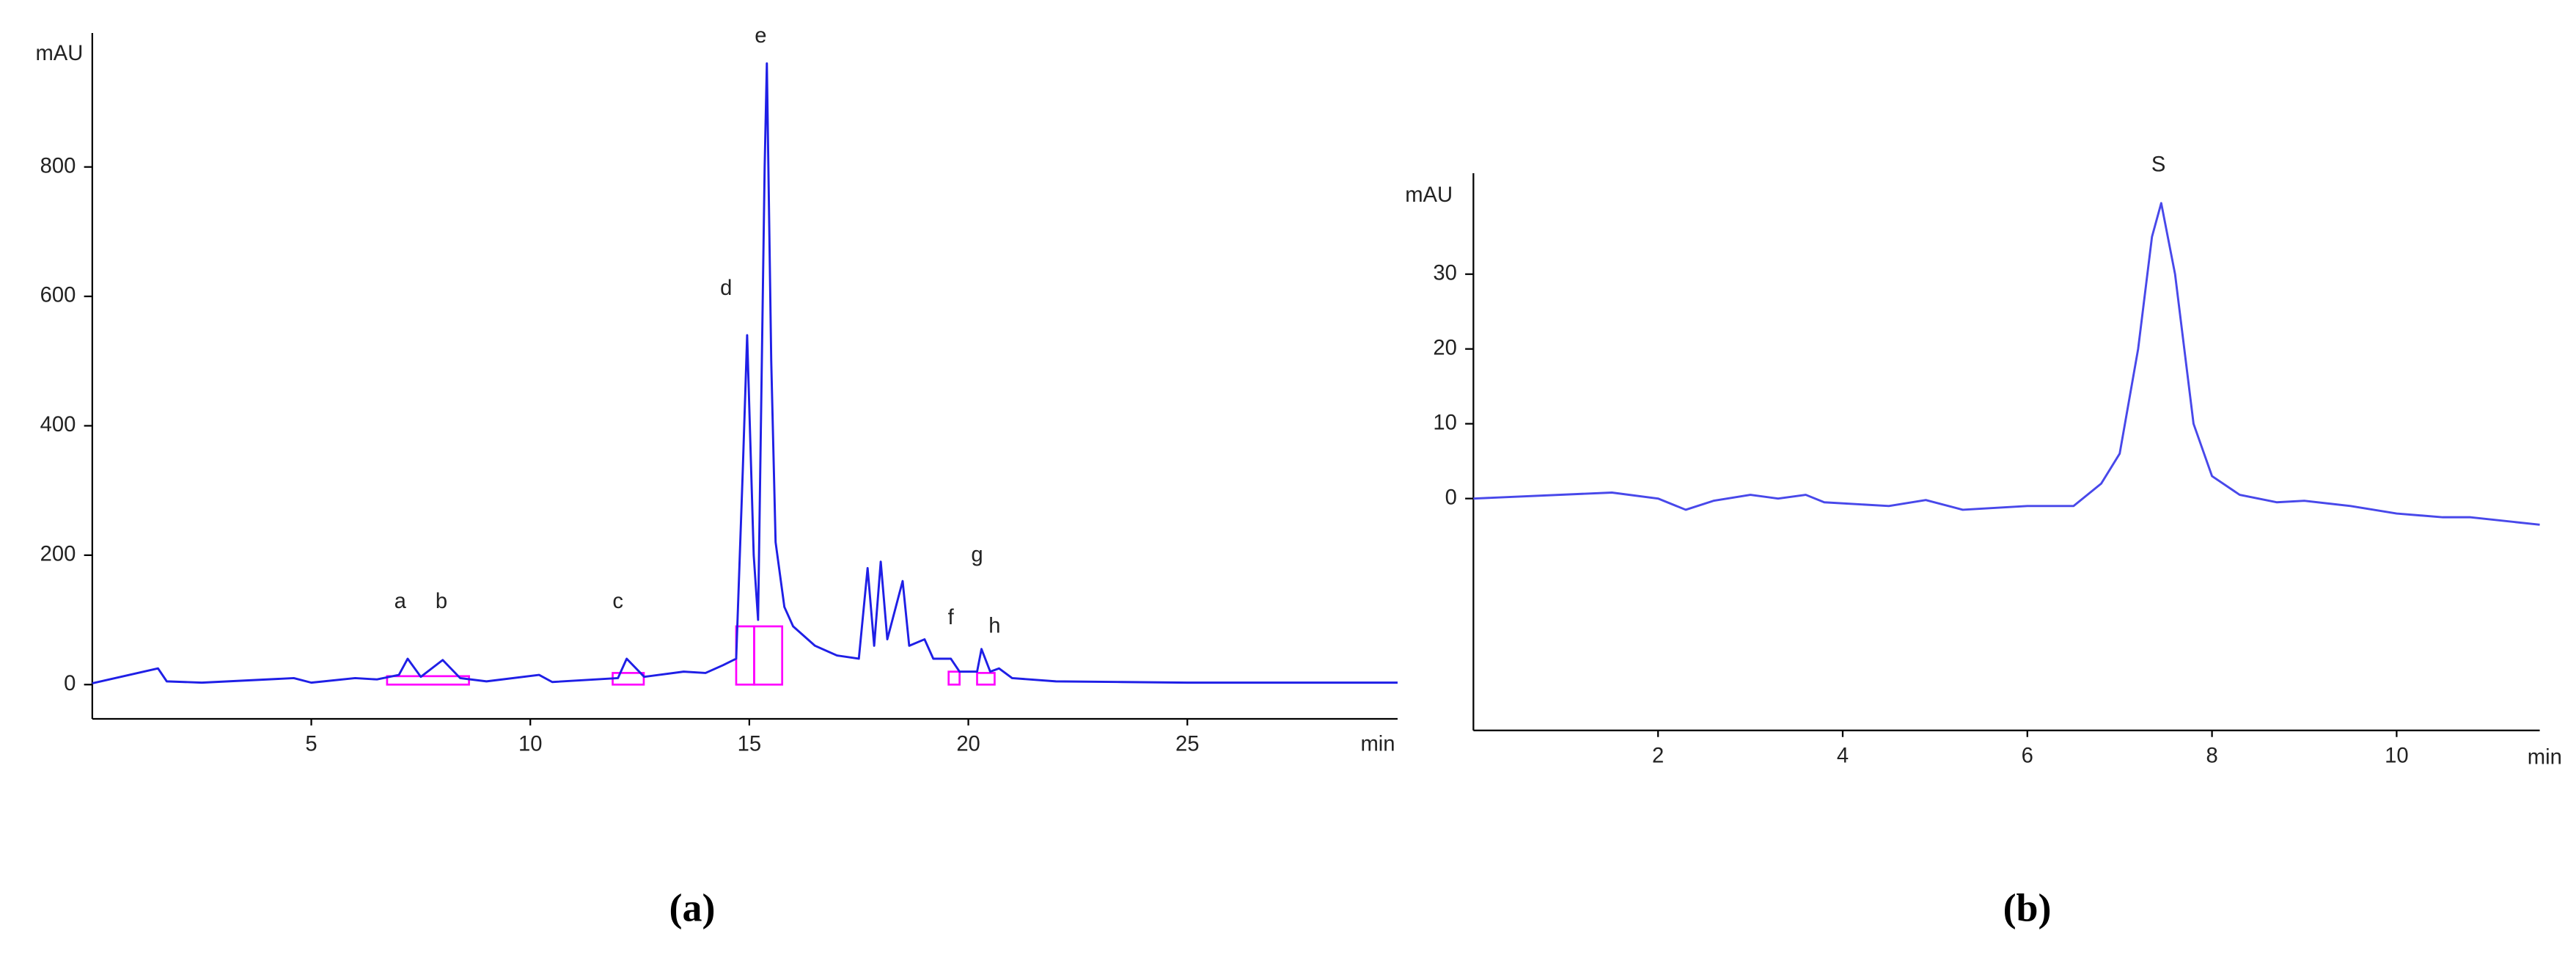 The width and height of the screenshot is (2576, 958). Describe the element at coordinates (1444, 422) in the screenshot. I see `y-tick-label: 10` at that location.